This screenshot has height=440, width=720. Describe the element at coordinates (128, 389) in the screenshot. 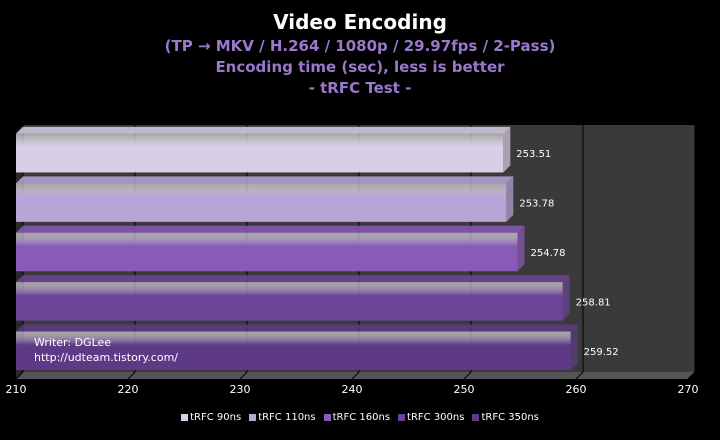

I see `x-tick-label: 220` at that location.